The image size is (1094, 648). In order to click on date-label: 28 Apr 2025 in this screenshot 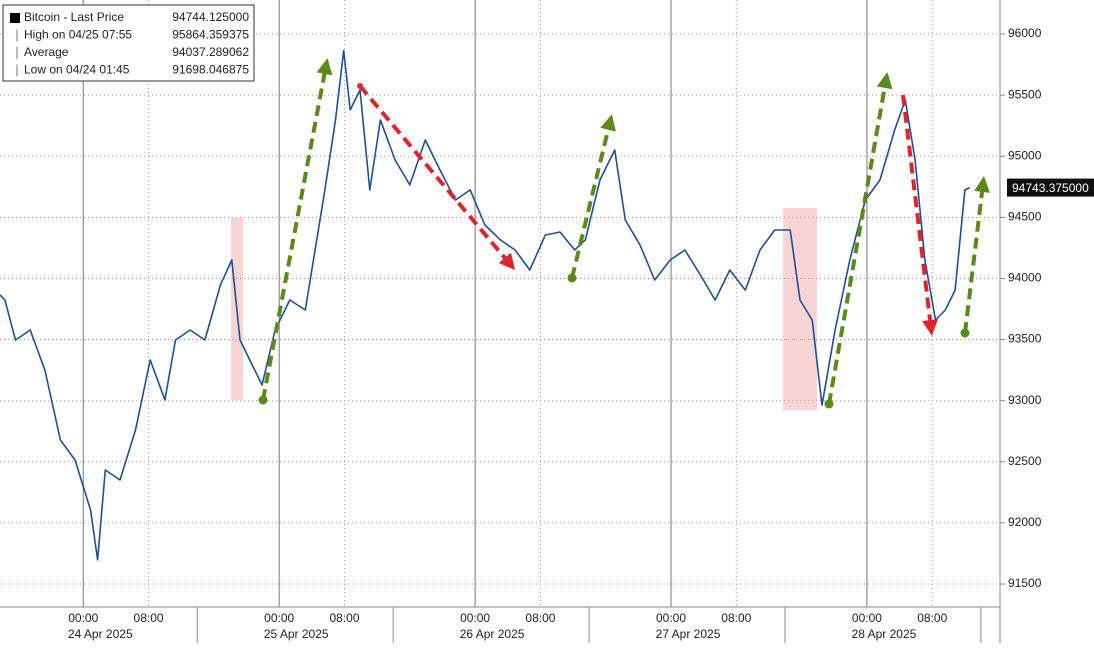, I will do `click(884, 634)`.